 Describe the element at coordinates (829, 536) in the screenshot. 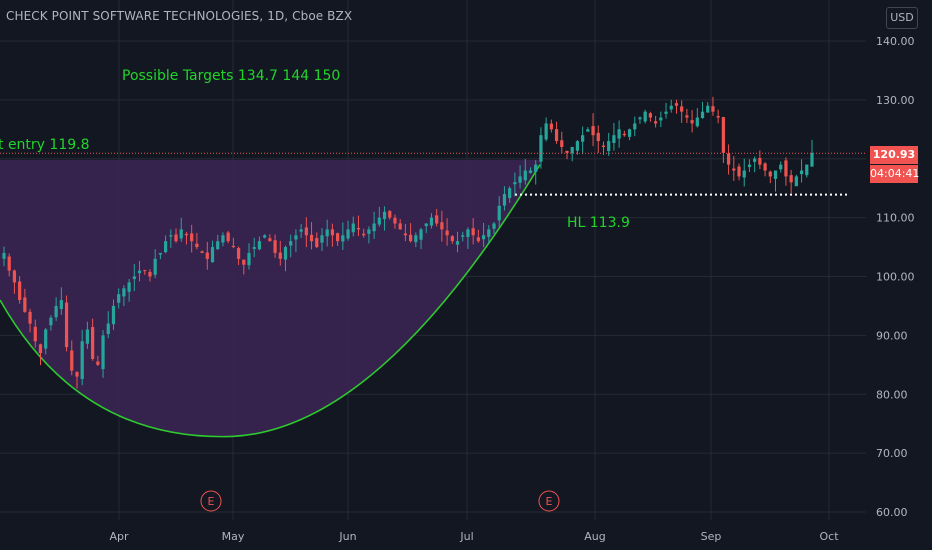

I see `x-tick-label: Oct` at that location.